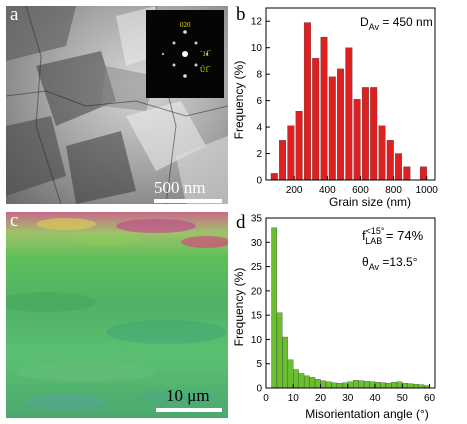 This screenshot has height=424, width=467. What do you see at coordinates (239, 100) in the screenshot?
I see `y-axis-label-b: Frequency (%)` at bounding box center [239, 100].